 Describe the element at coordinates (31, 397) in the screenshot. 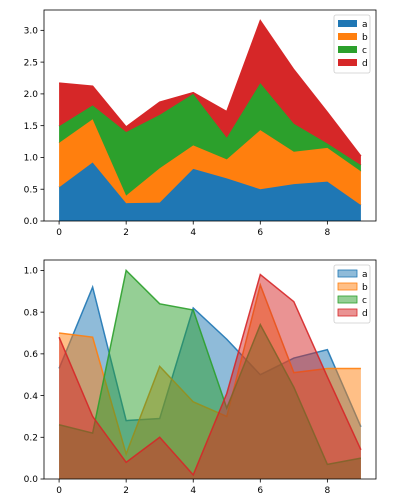

I see `y-tick-label: 0.4` at that location.